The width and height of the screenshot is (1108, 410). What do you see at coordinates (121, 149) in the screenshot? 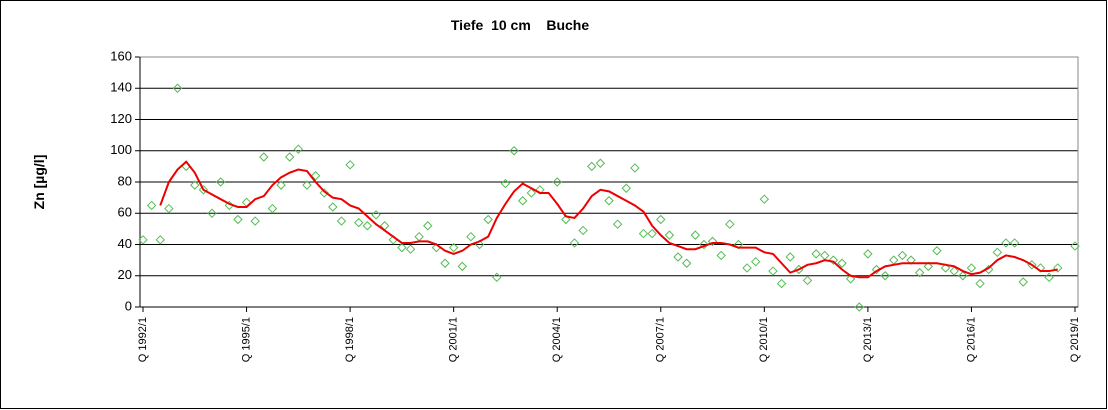
I see `y-tick-label: 100` at bounding box center [121, 149].